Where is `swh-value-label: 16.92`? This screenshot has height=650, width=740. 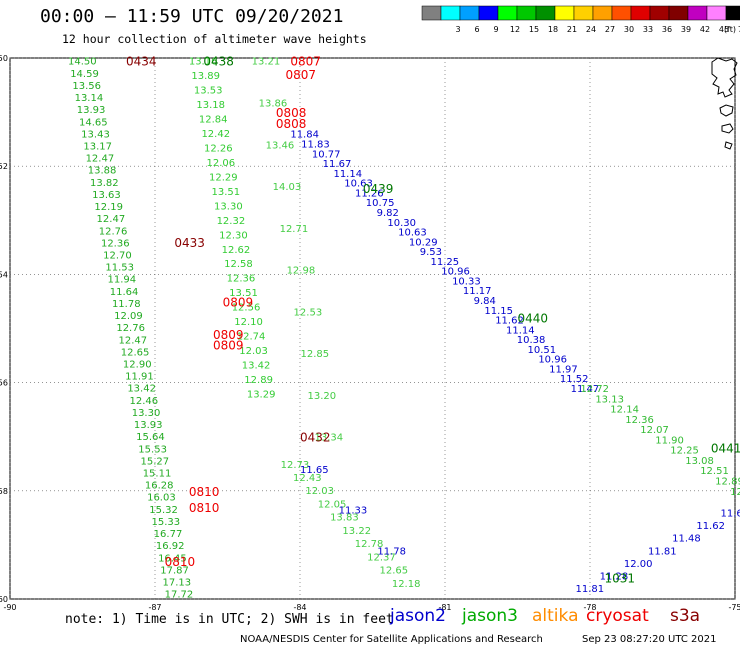
swh-value-label: 16.92 is located at coordinates (170, 546).